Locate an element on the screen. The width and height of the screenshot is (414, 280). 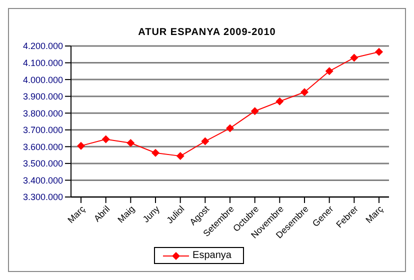
y-tick-label: 4.100.000 is located at coordinates (42, 63).